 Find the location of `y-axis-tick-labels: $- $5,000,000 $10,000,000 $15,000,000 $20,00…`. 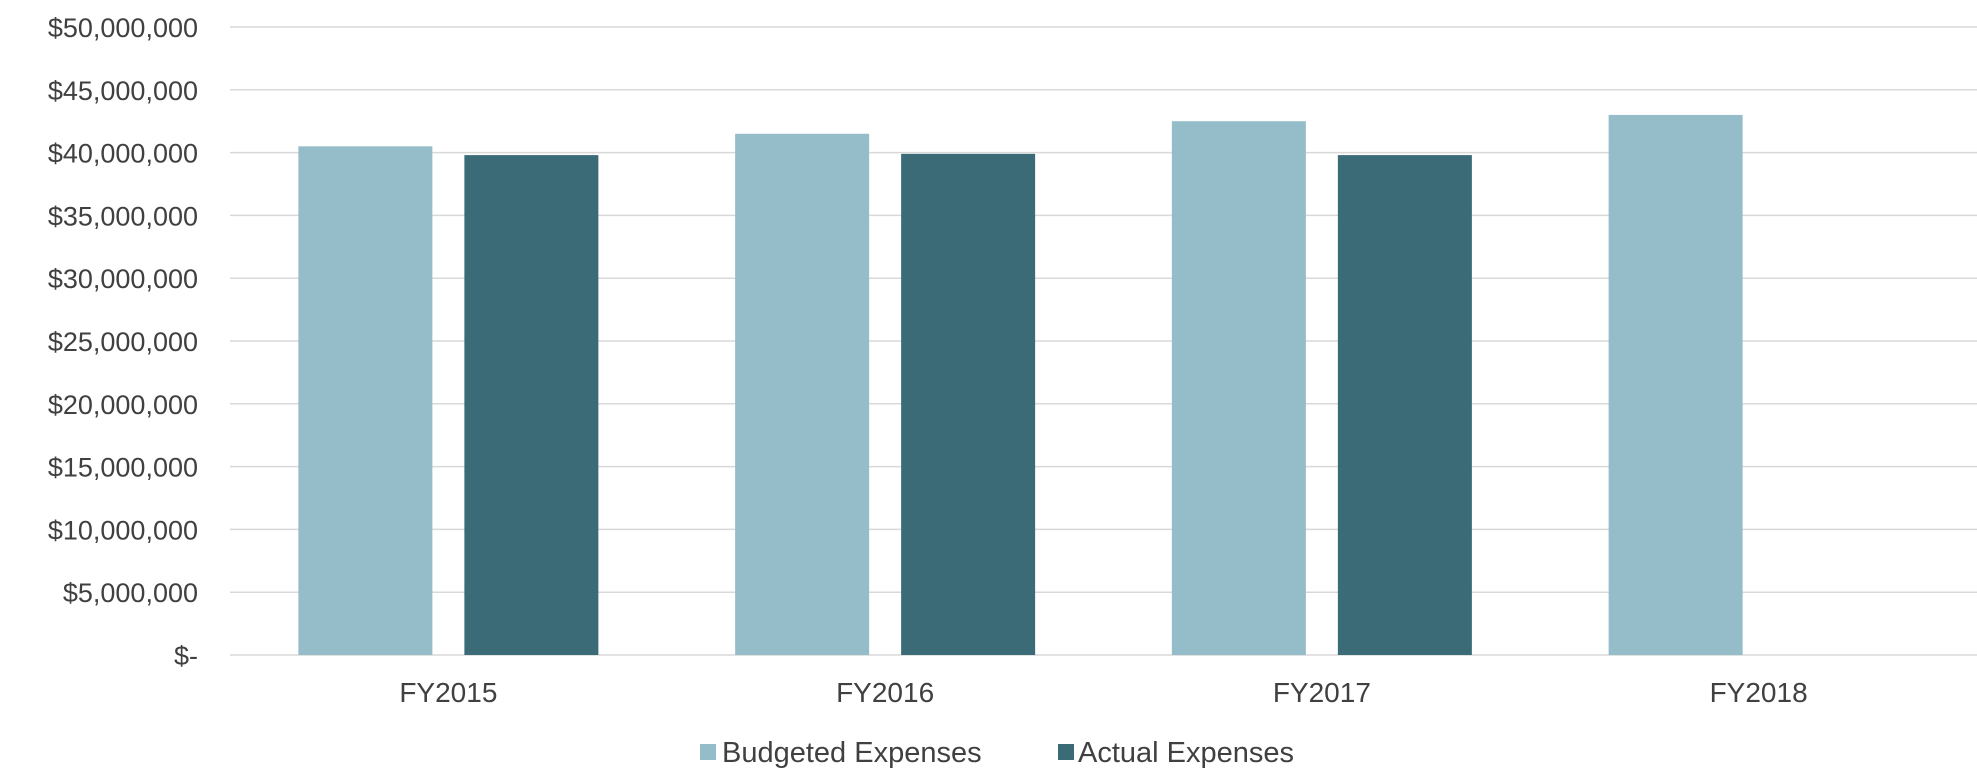

y-axis-tick-labels: $- $5,000,000 $10,000,000 $15,000,000 $20,00… is located at coordinates (123, 342).